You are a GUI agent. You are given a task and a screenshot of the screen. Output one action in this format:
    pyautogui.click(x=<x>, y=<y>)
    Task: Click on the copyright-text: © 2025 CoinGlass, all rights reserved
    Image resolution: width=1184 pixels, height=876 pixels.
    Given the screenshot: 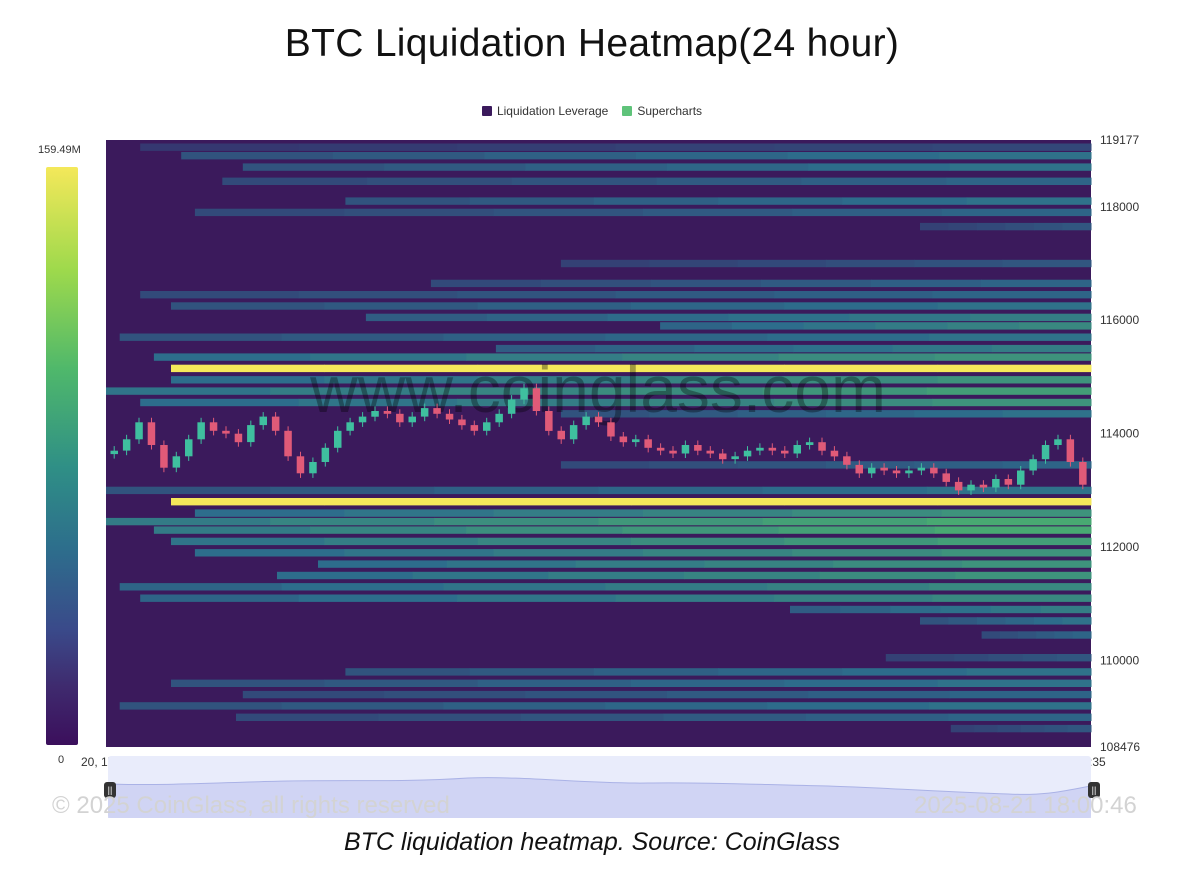 What is the action you would take?
    pyautogui.click(x=251, y=805)
    